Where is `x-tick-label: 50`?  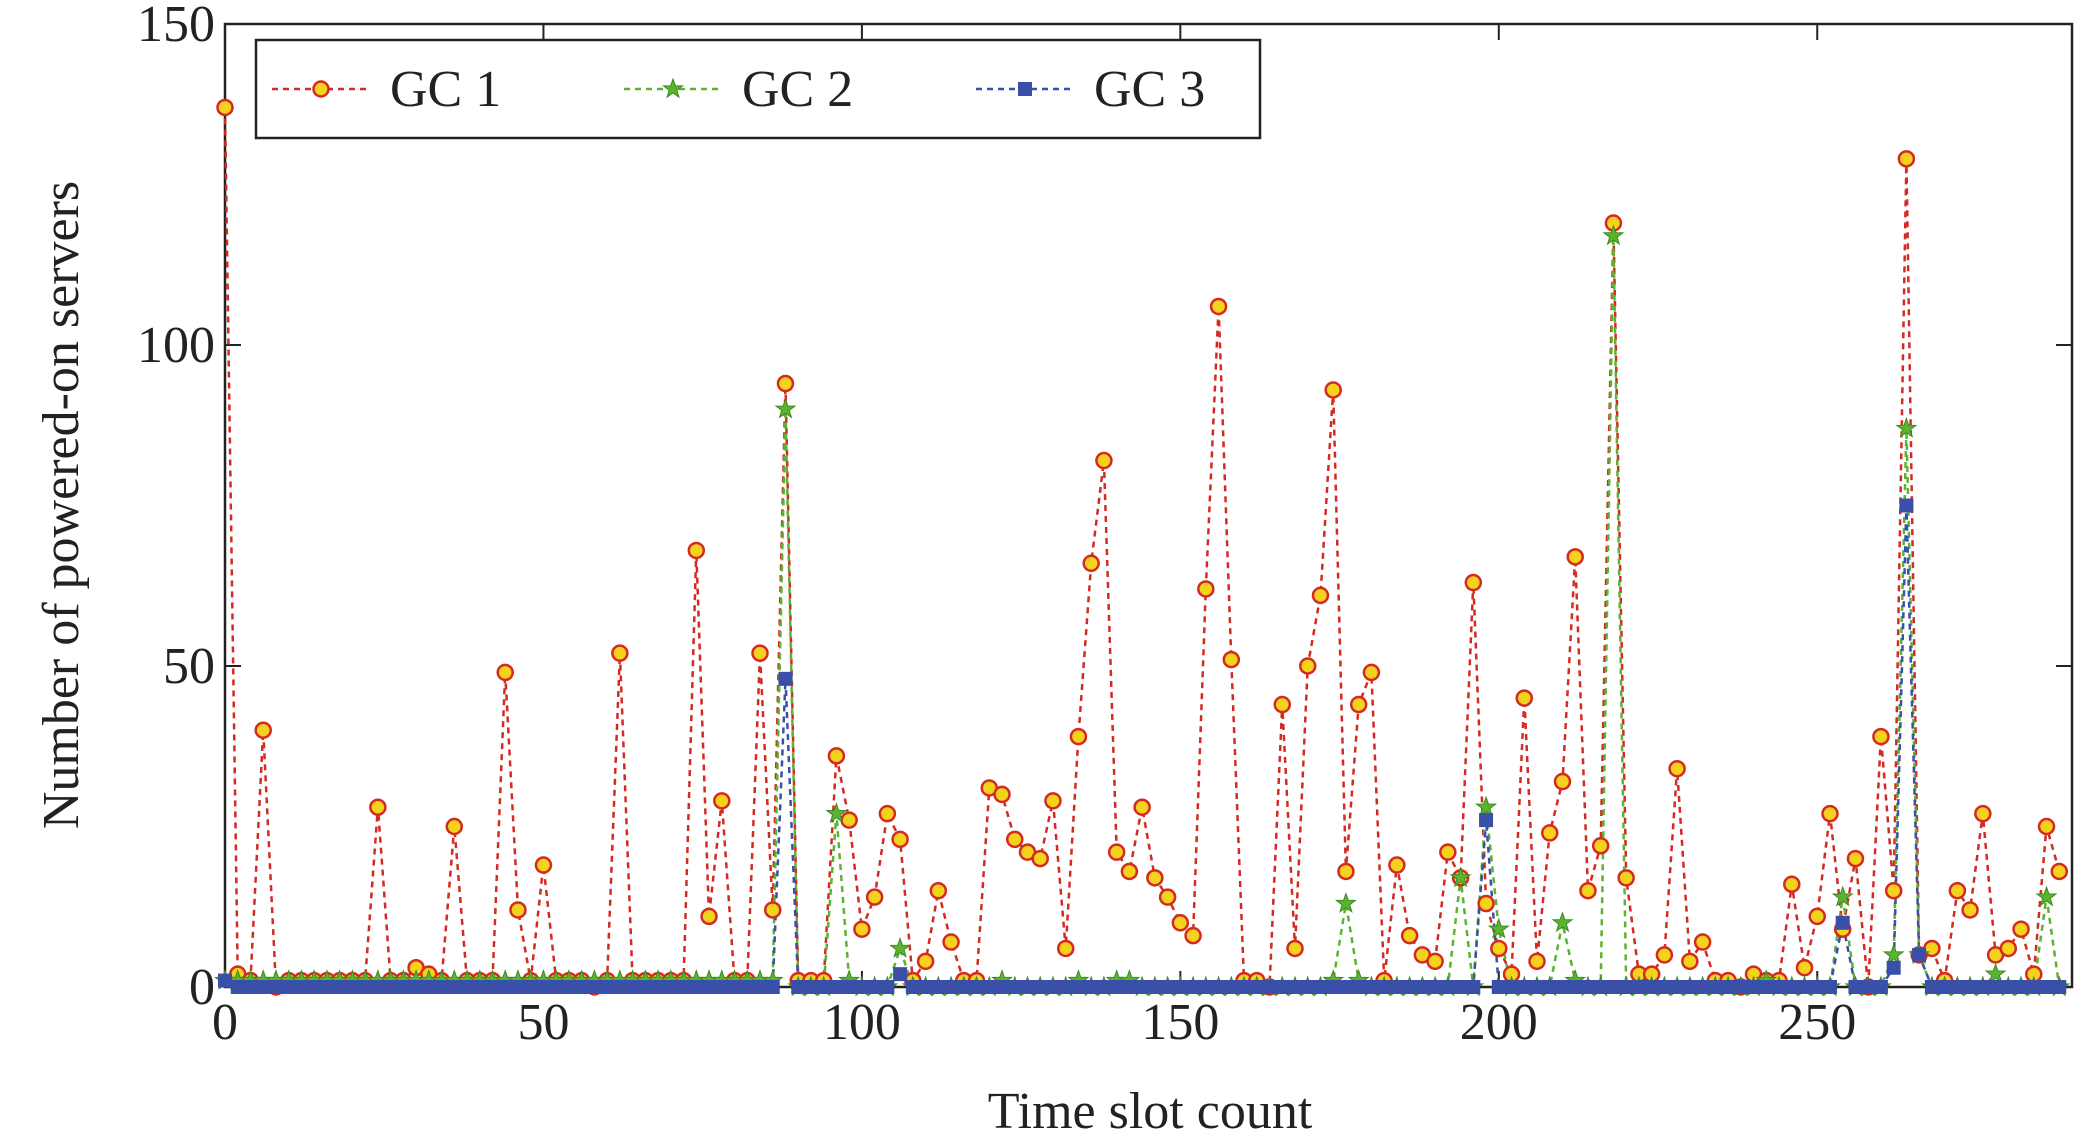 x-tick-label: 50 is located at coordinates (543, 1022).